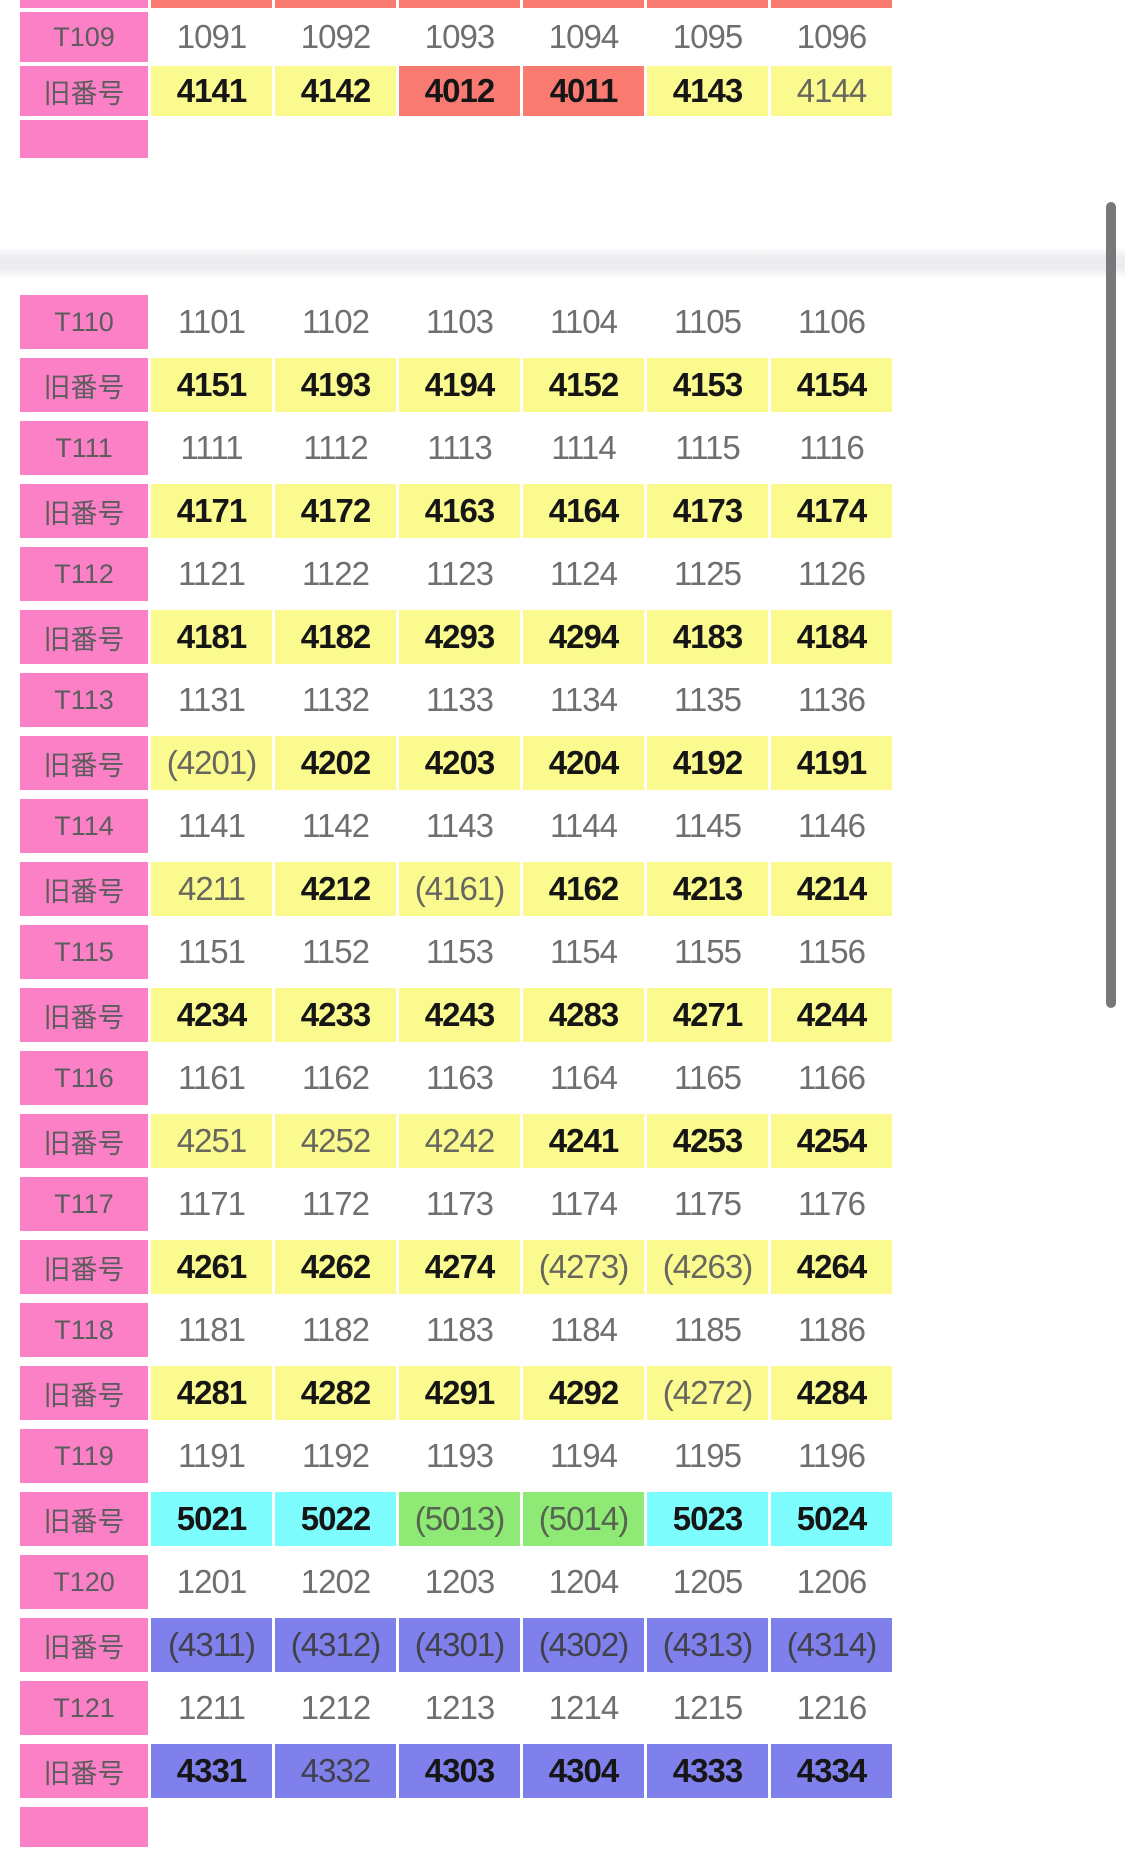  Describe the element at coordinates (1111, 605) in the screenshot. I see `page-scrollbar` at that location.